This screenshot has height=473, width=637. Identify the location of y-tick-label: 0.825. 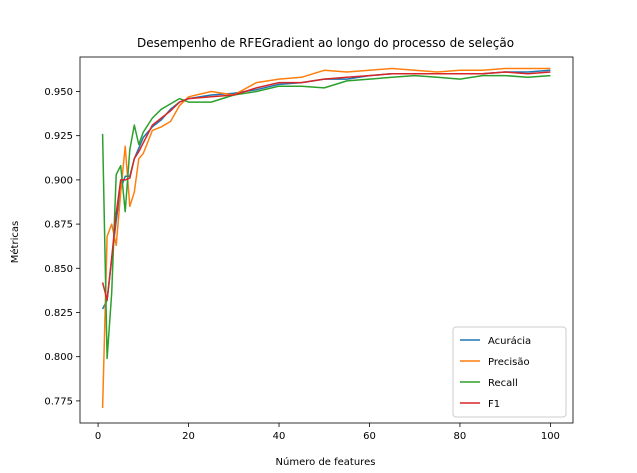
(58, 313).